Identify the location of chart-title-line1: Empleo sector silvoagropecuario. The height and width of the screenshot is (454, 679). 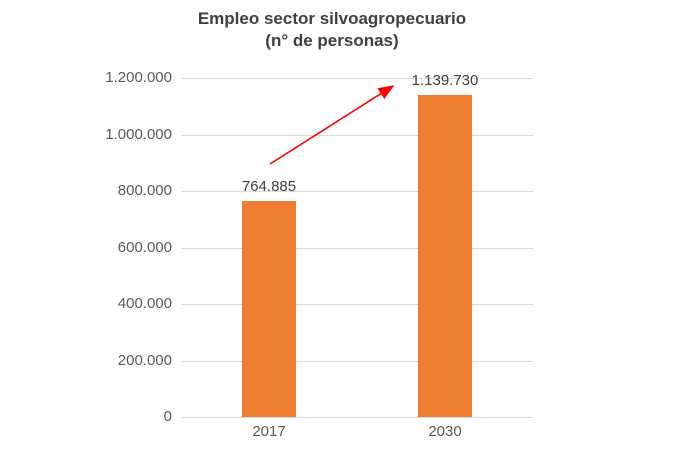
(332, 18).